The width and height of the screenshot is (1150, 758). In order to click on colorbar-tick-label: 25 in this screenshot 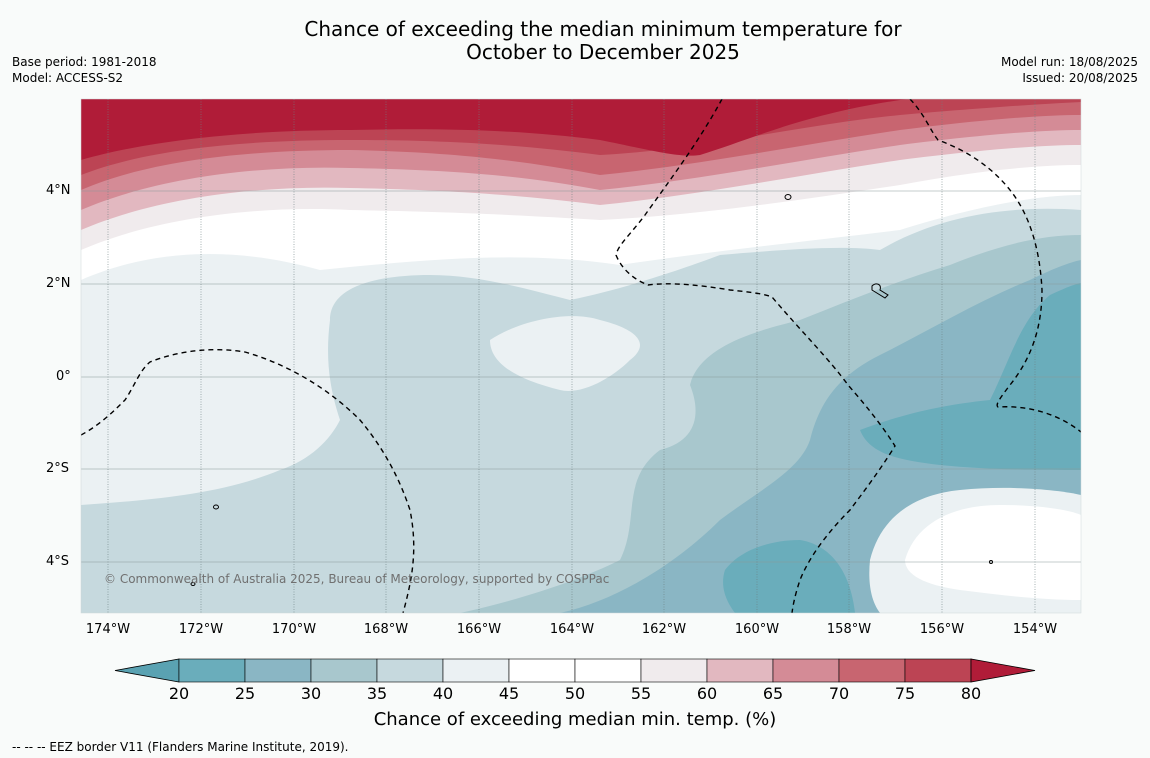, I will do `click(245, 693)`.